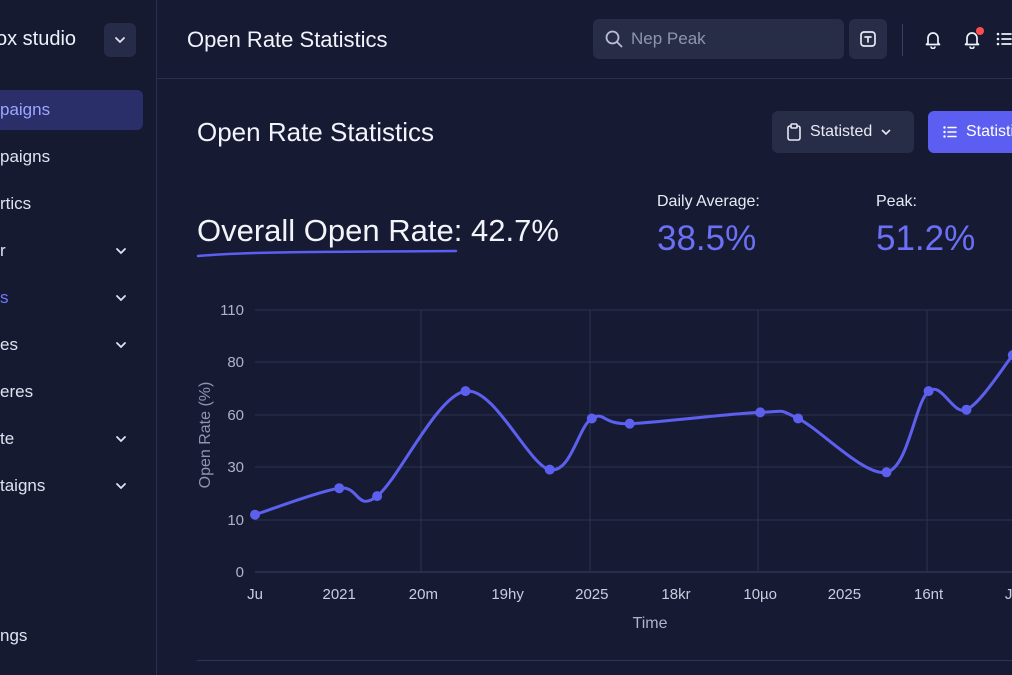 The image size is (1012, 675). What do you see at coordinates (327, 253) in the screenshot?
I see `overall-underline` at bounding box center [327, 253].